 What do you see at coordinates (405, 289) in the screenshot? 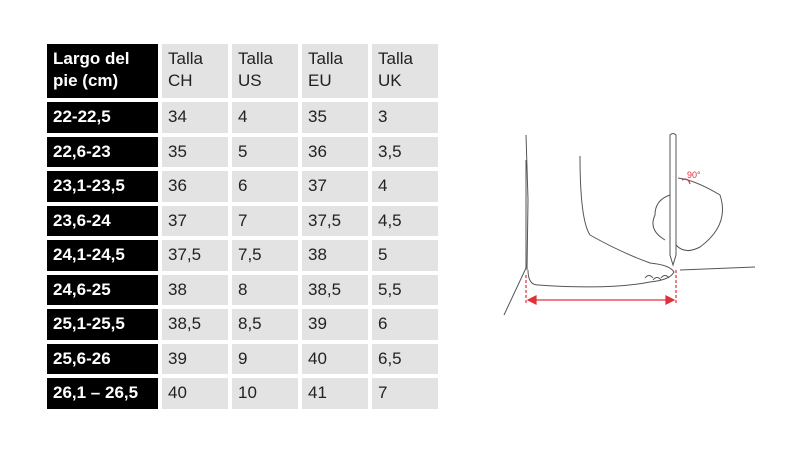
I see `size-cell: 5,5` at bounding box center [405, 289].